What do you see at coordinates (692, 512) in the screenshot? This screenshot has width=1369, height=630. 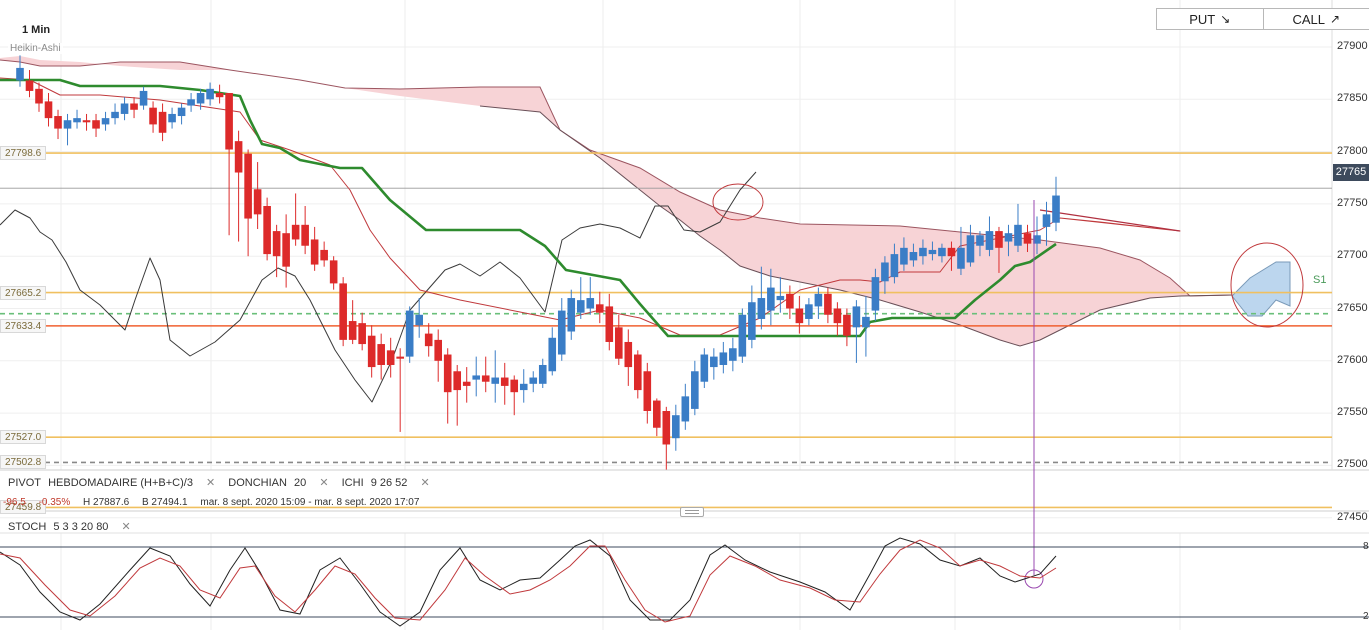 I see `panel-resize-handle` at bounding box center [692, 512].